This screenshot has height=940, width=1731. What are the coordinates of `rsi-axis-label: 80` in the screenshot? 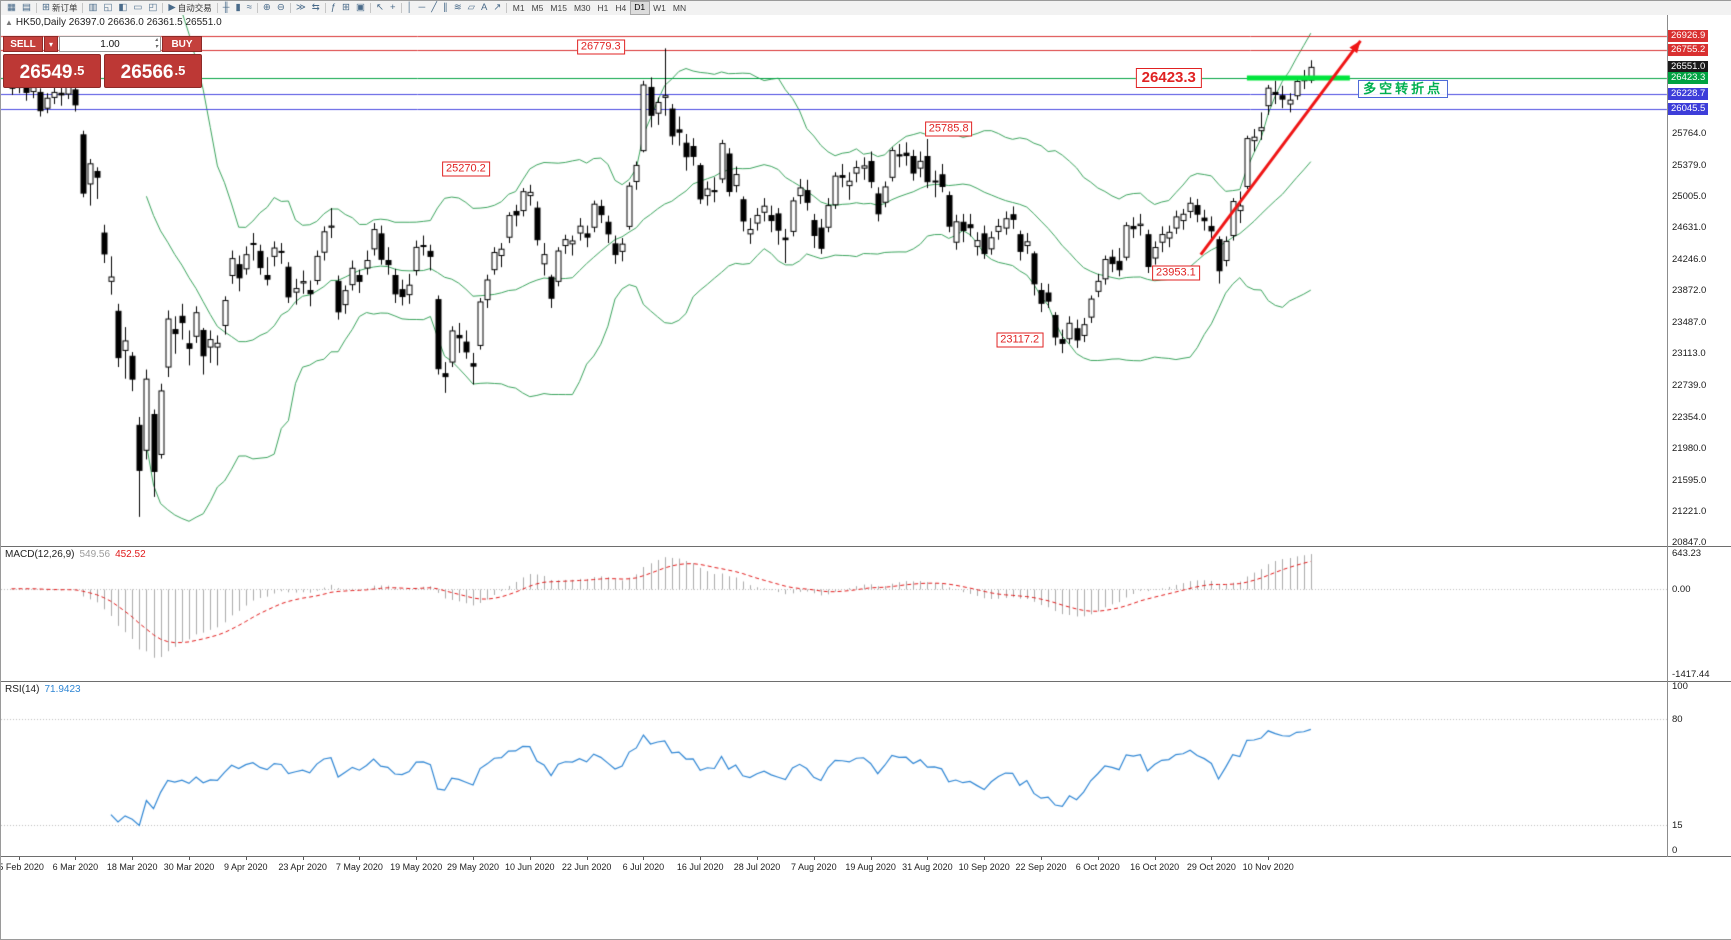 It's located at (1677, 719).